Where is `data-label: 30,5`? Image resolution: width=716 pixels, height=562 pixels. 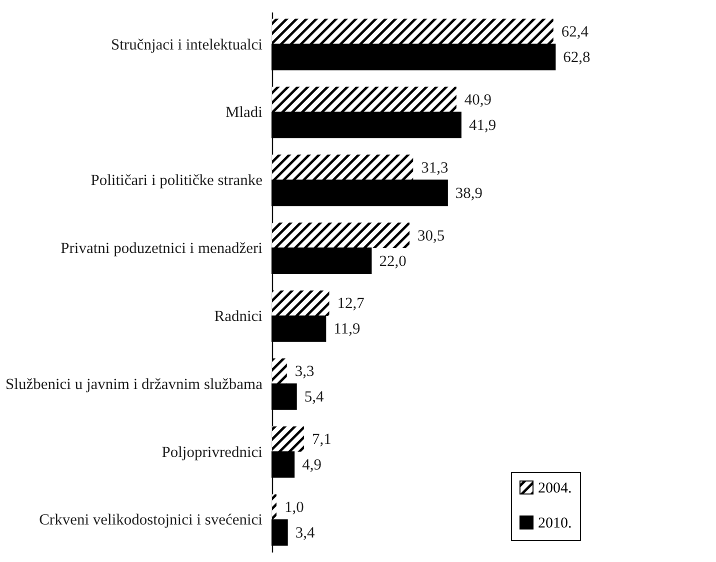 data-label: 30,5 is located at coordinates (431, 235).